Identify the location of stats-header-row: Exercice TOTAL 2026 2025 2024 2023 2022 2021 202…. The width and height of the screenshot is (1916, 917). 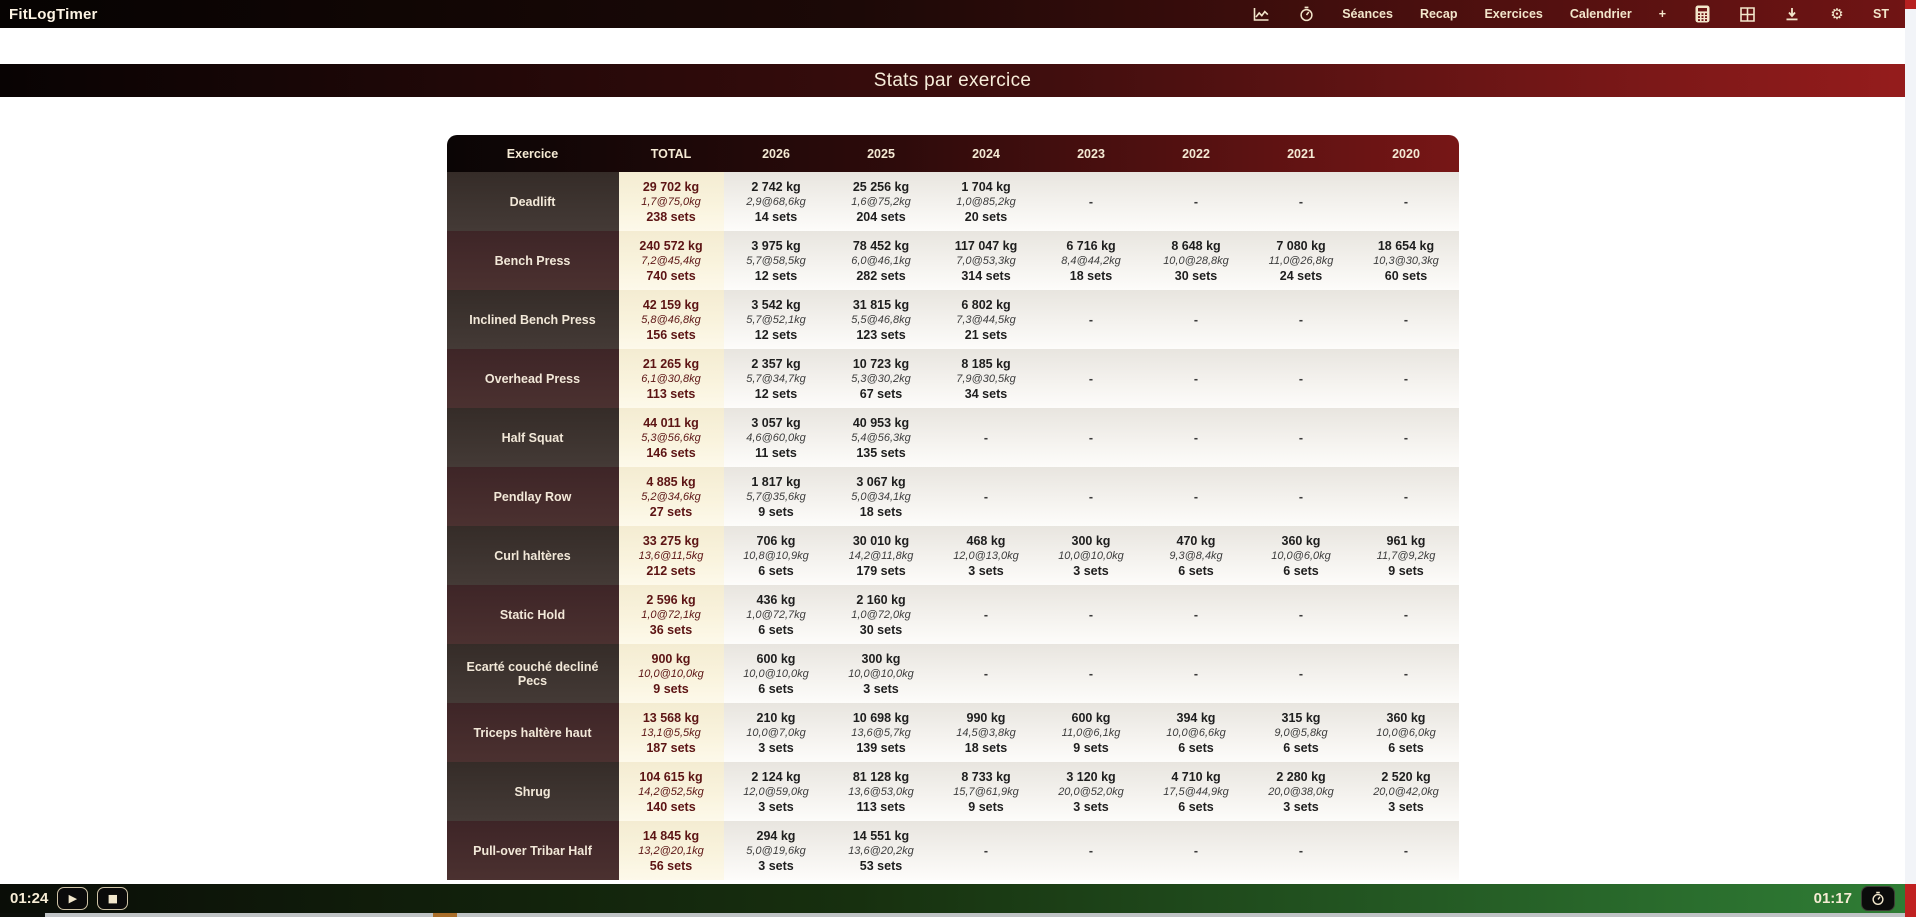
(952, 153).